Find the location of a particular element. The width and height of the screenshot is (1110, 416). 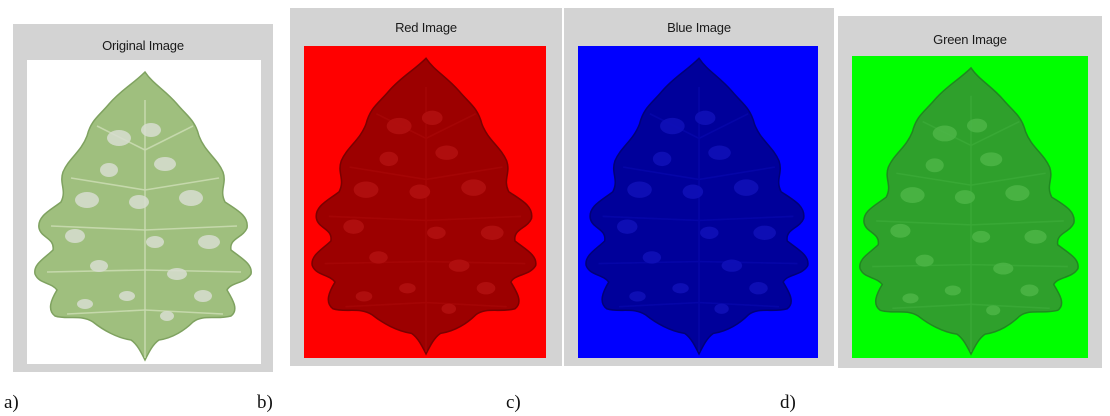

caption-c: c) is located at coordinates (513, 402).